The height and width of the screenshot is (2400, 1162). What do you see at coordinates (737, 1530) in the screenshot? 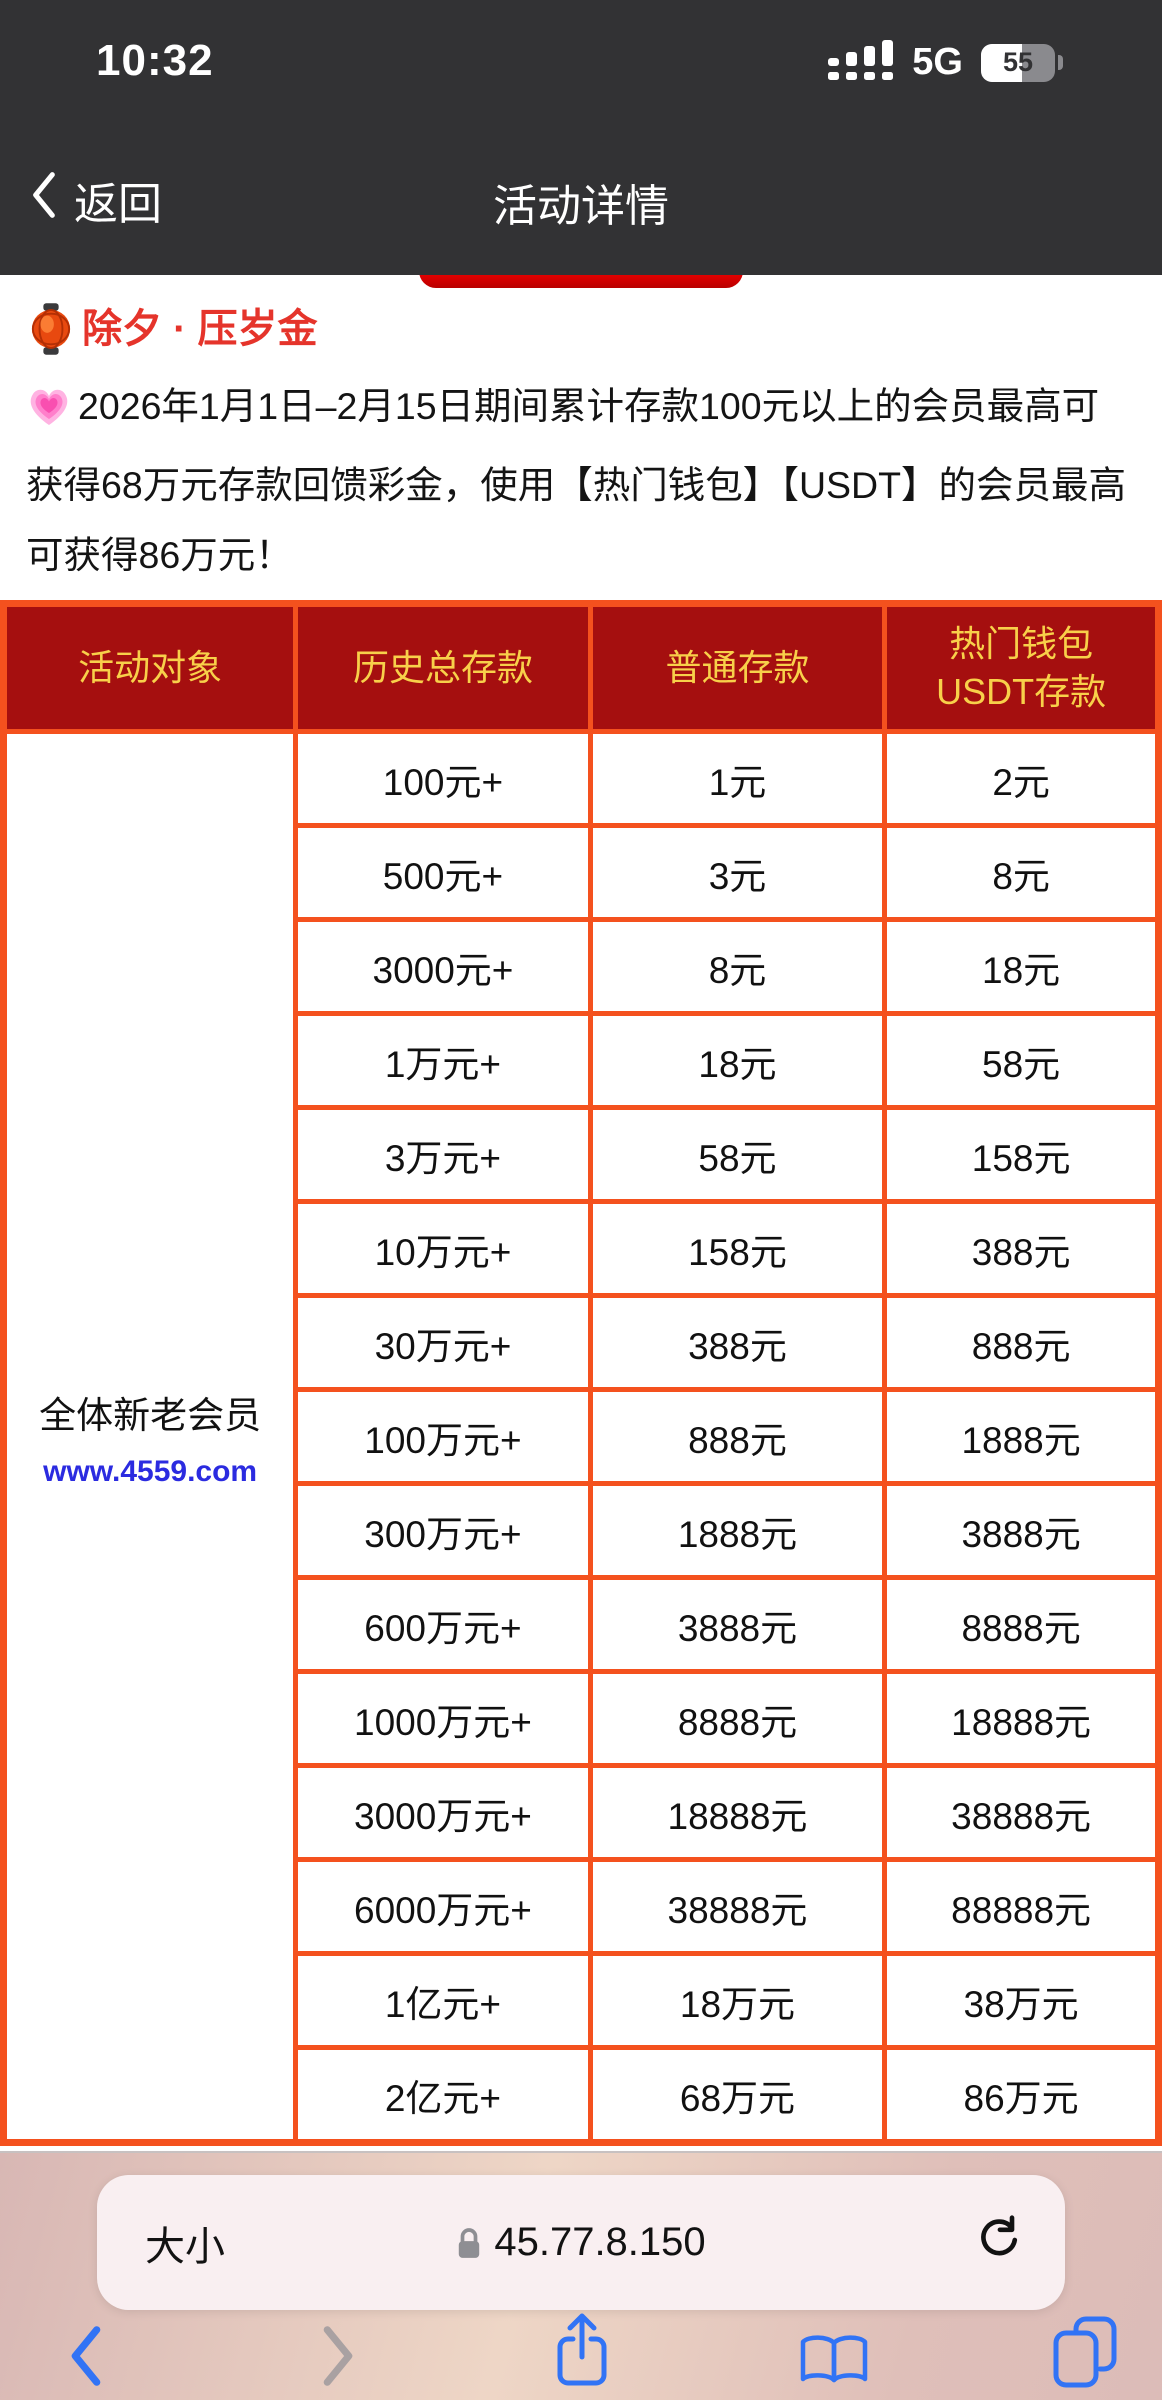
I see `normal-bonus-cell: 1888元` at bounding box center [737, 1530].